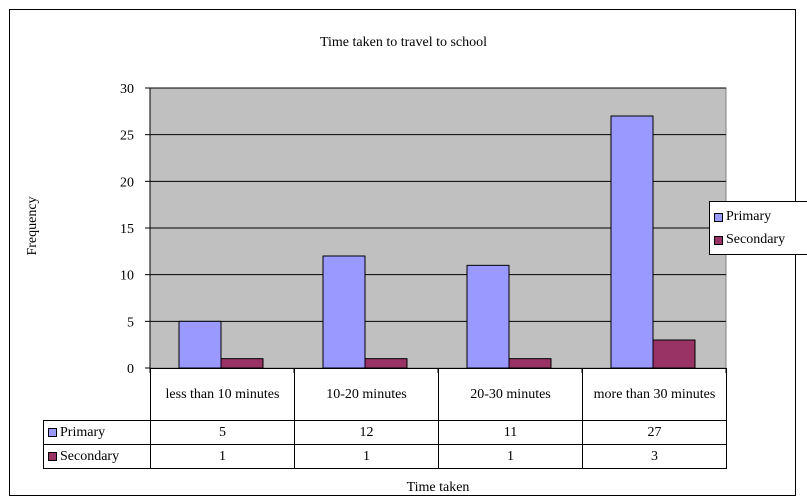  I want to click on table-swatch-primary, so click(52, 432).